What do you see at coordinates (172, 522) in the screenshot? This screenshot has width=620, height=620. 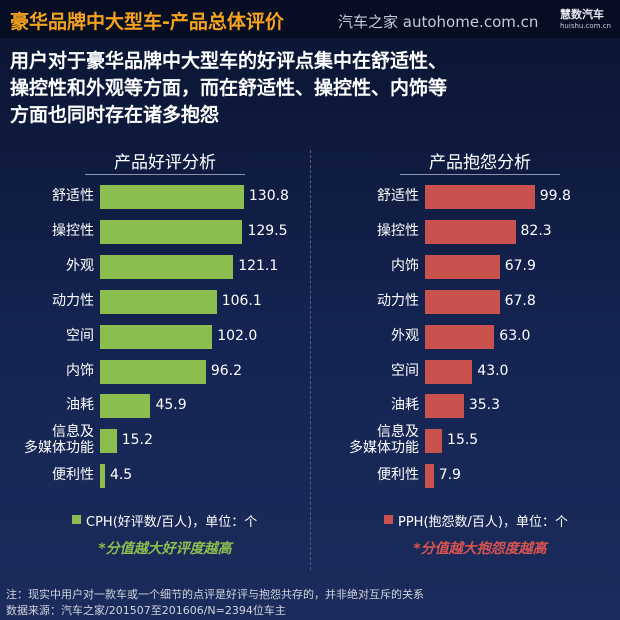 I see `legend-label: CPH(好评数/百人)，单位：个` at bounding box center [172, 522].